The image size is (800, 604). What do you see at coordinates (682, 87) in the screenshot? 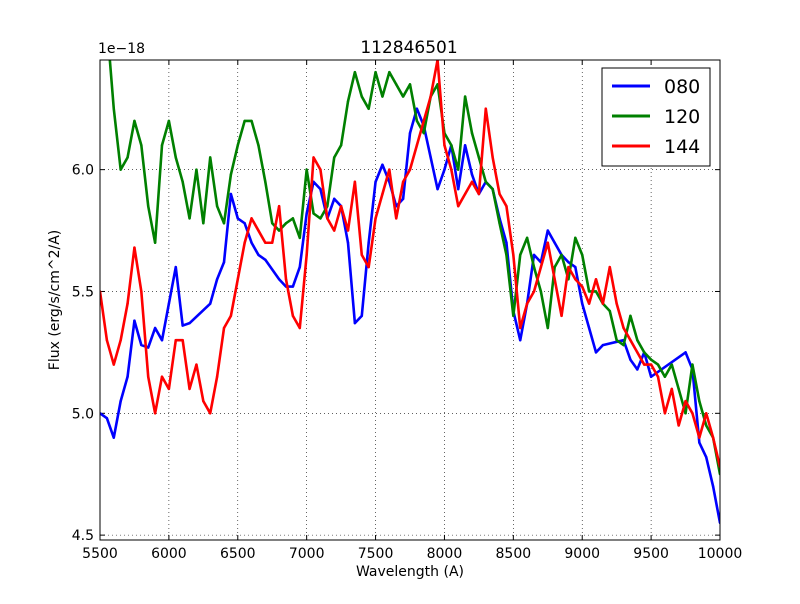
I see `legend-label-080: 080` at bounding box center [682, 87].